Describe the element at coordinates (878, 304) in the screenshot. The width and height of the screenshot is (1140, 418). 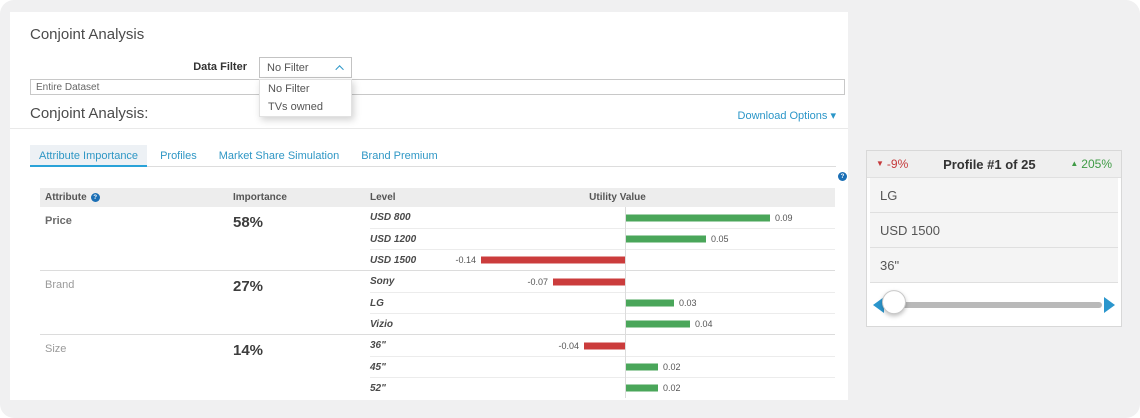
I see `slider-left-arrow-icon` at that location.